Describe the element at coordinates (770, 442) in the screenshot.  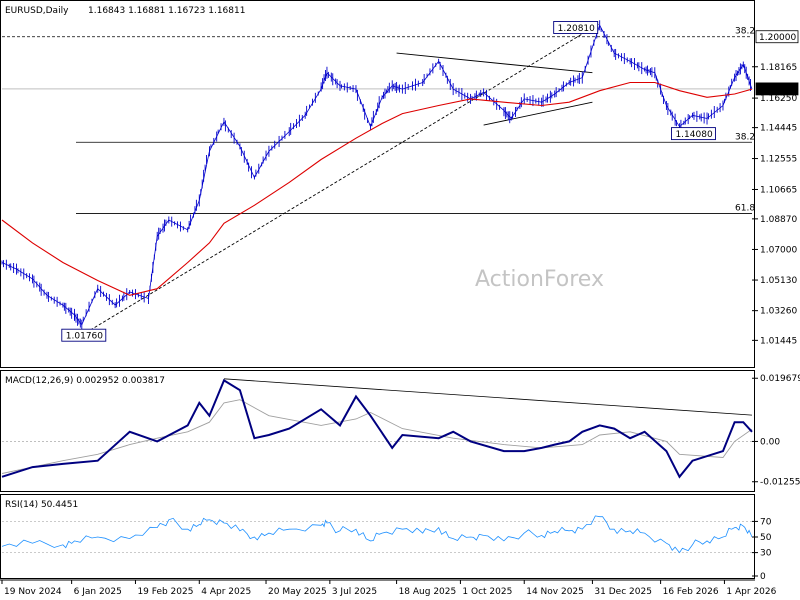
I see `macd-tick-label: 0.00` at that location.